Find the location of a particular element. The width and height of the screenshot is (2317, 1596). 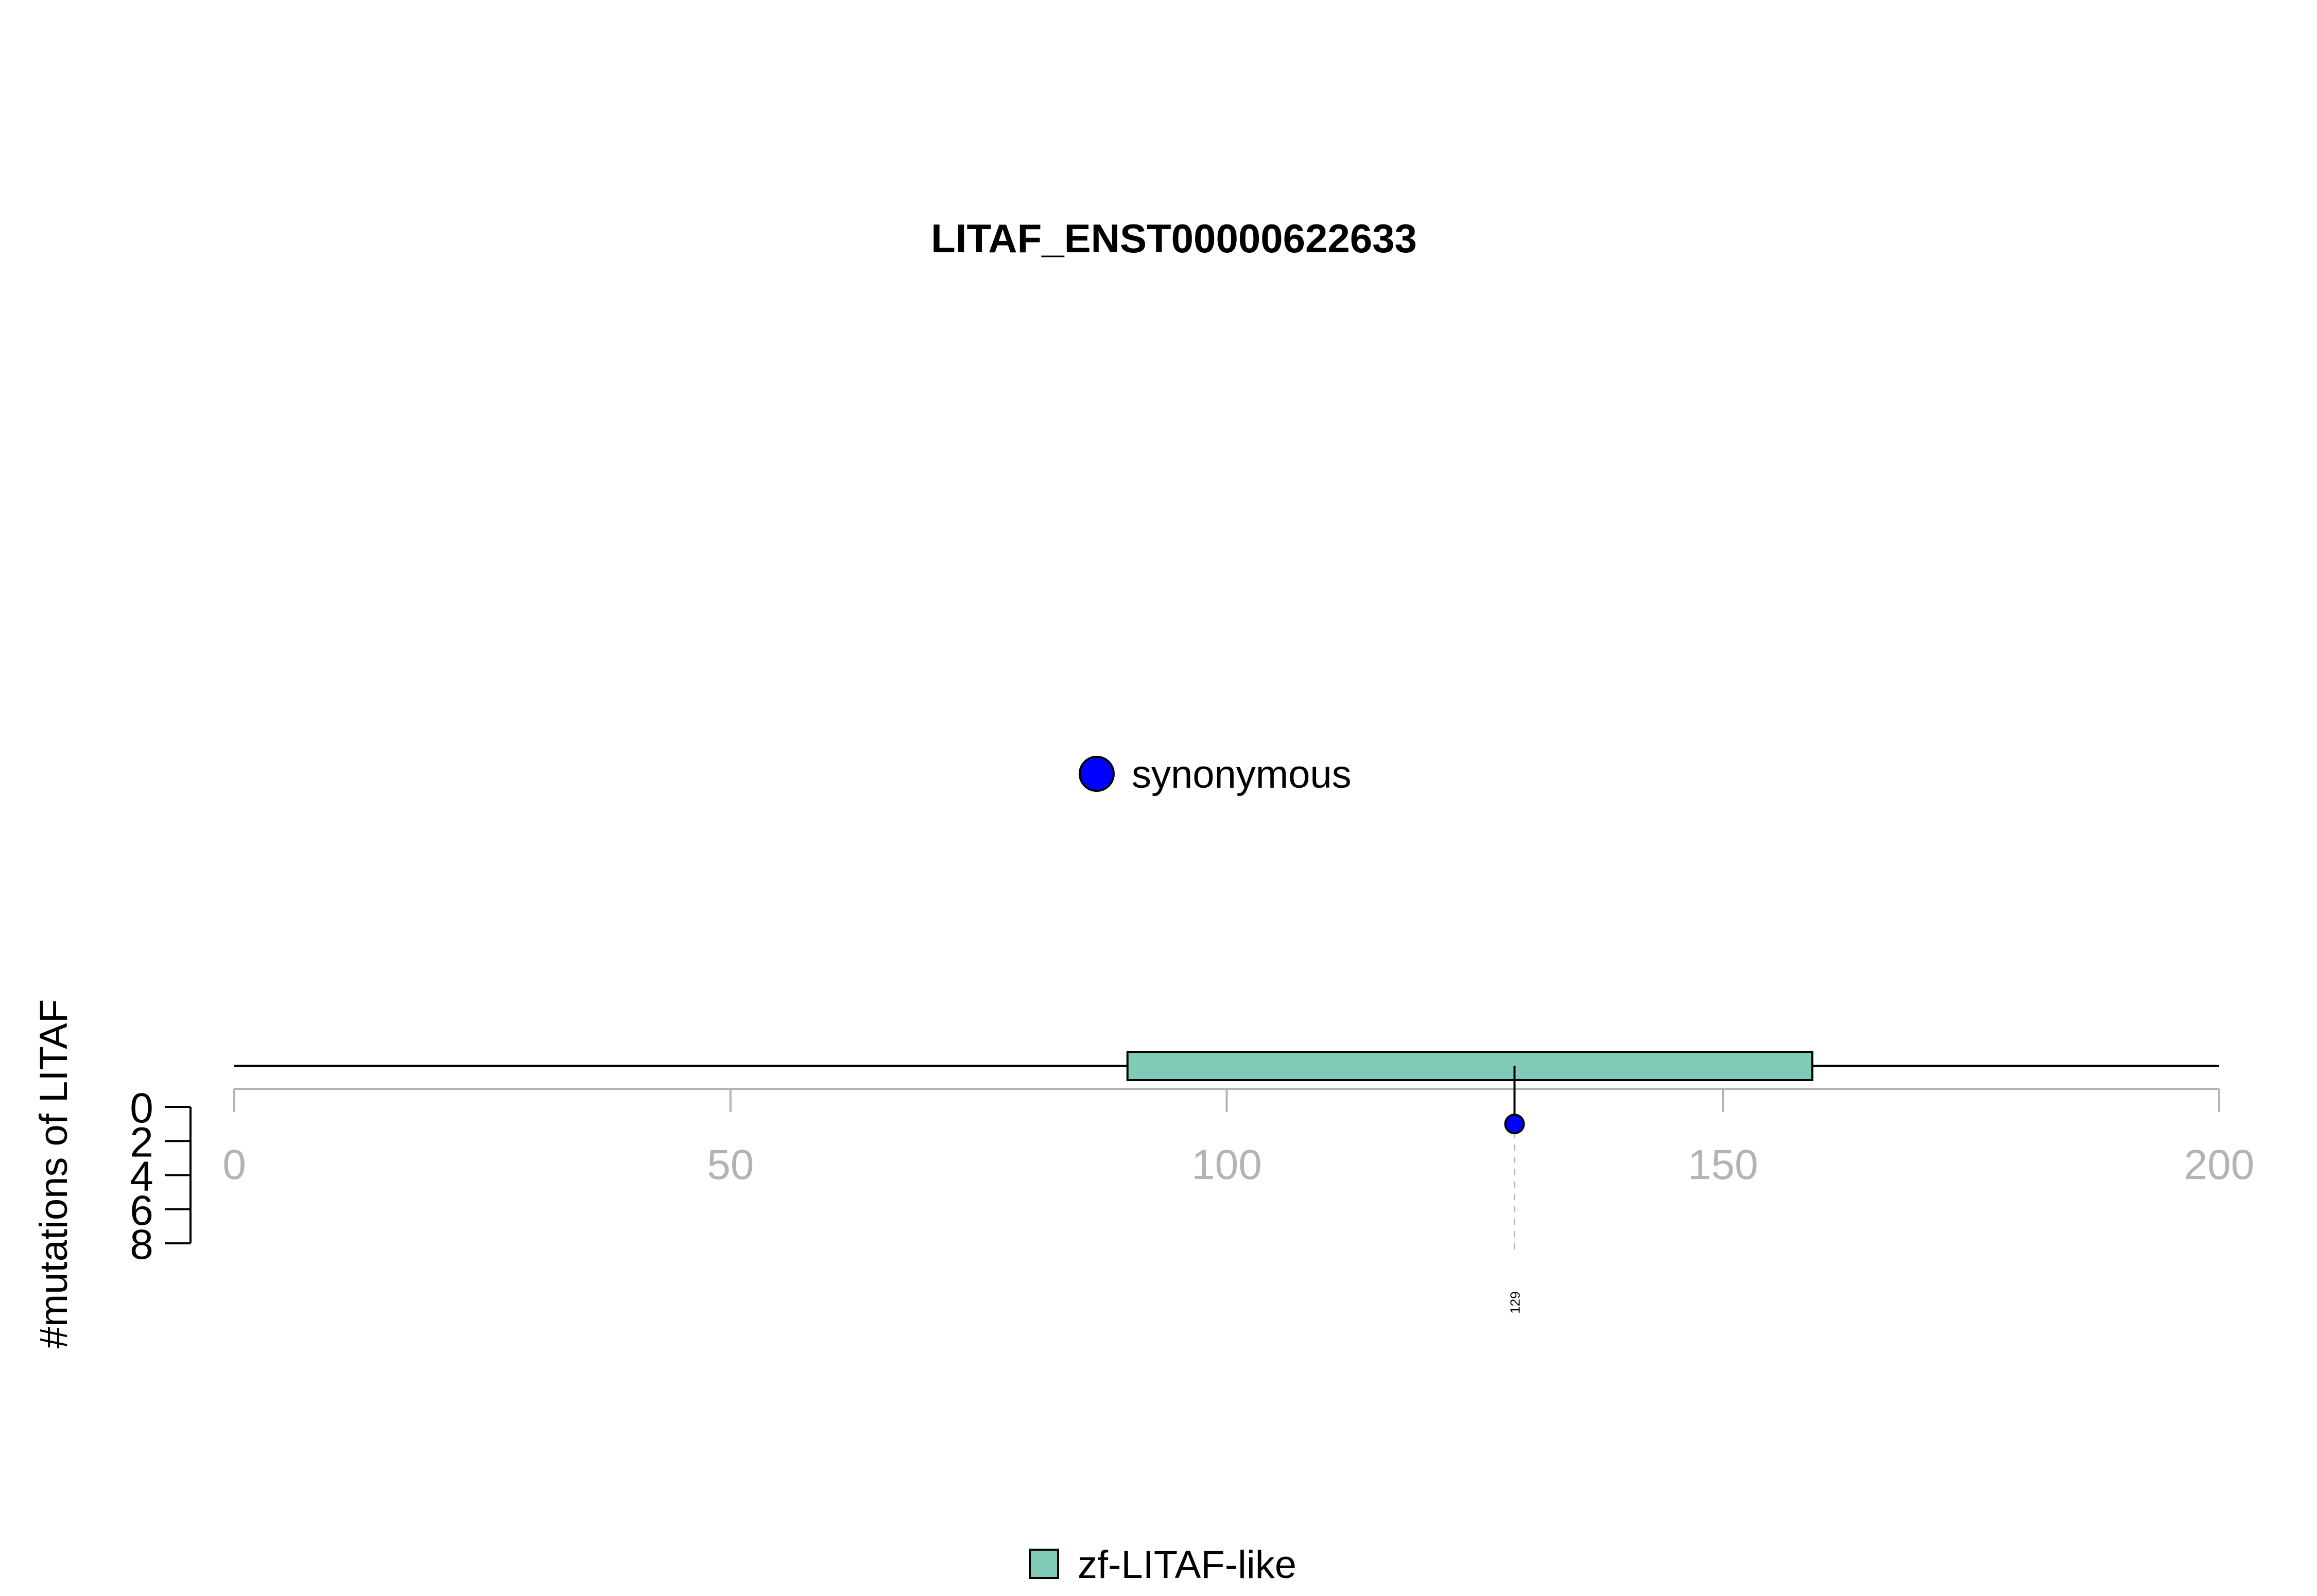

x-tick-label-150: 150 is located at coordinates (1723, 1165).